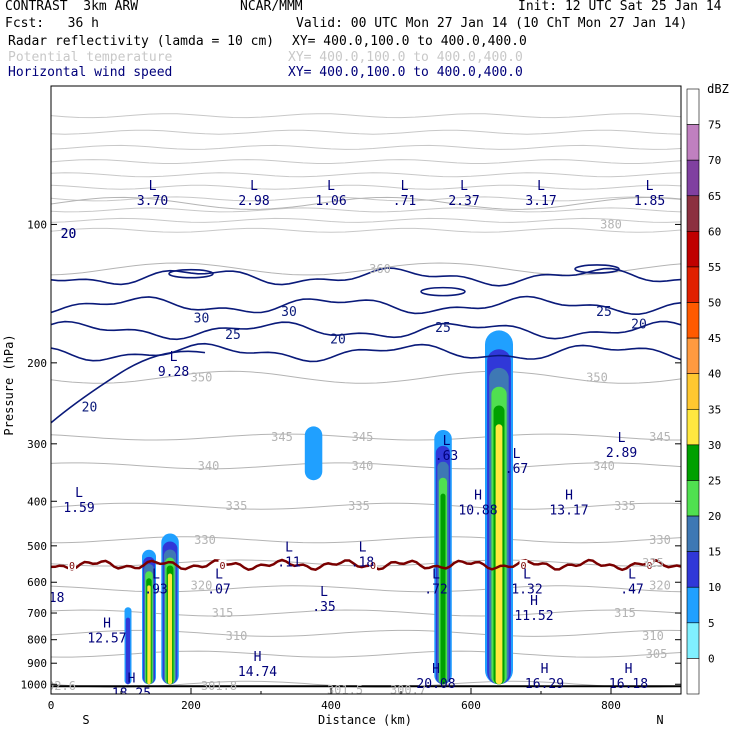 This screenshot has height=740, width=740. What do you see at coordinates (359, 506) in the screenshot?
I see `theta-contour-label: 335` at bounding box center [359, 506].